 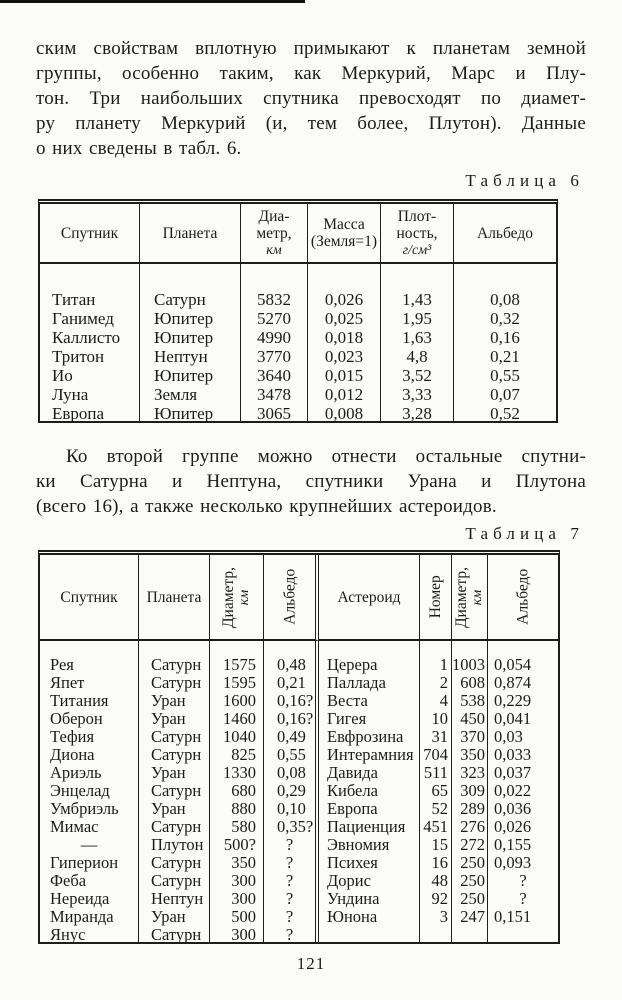 What do you see at coordinates (369, 754) in the screenshot?
I see `cell: Интерамния` at bounding box center [369, 754].